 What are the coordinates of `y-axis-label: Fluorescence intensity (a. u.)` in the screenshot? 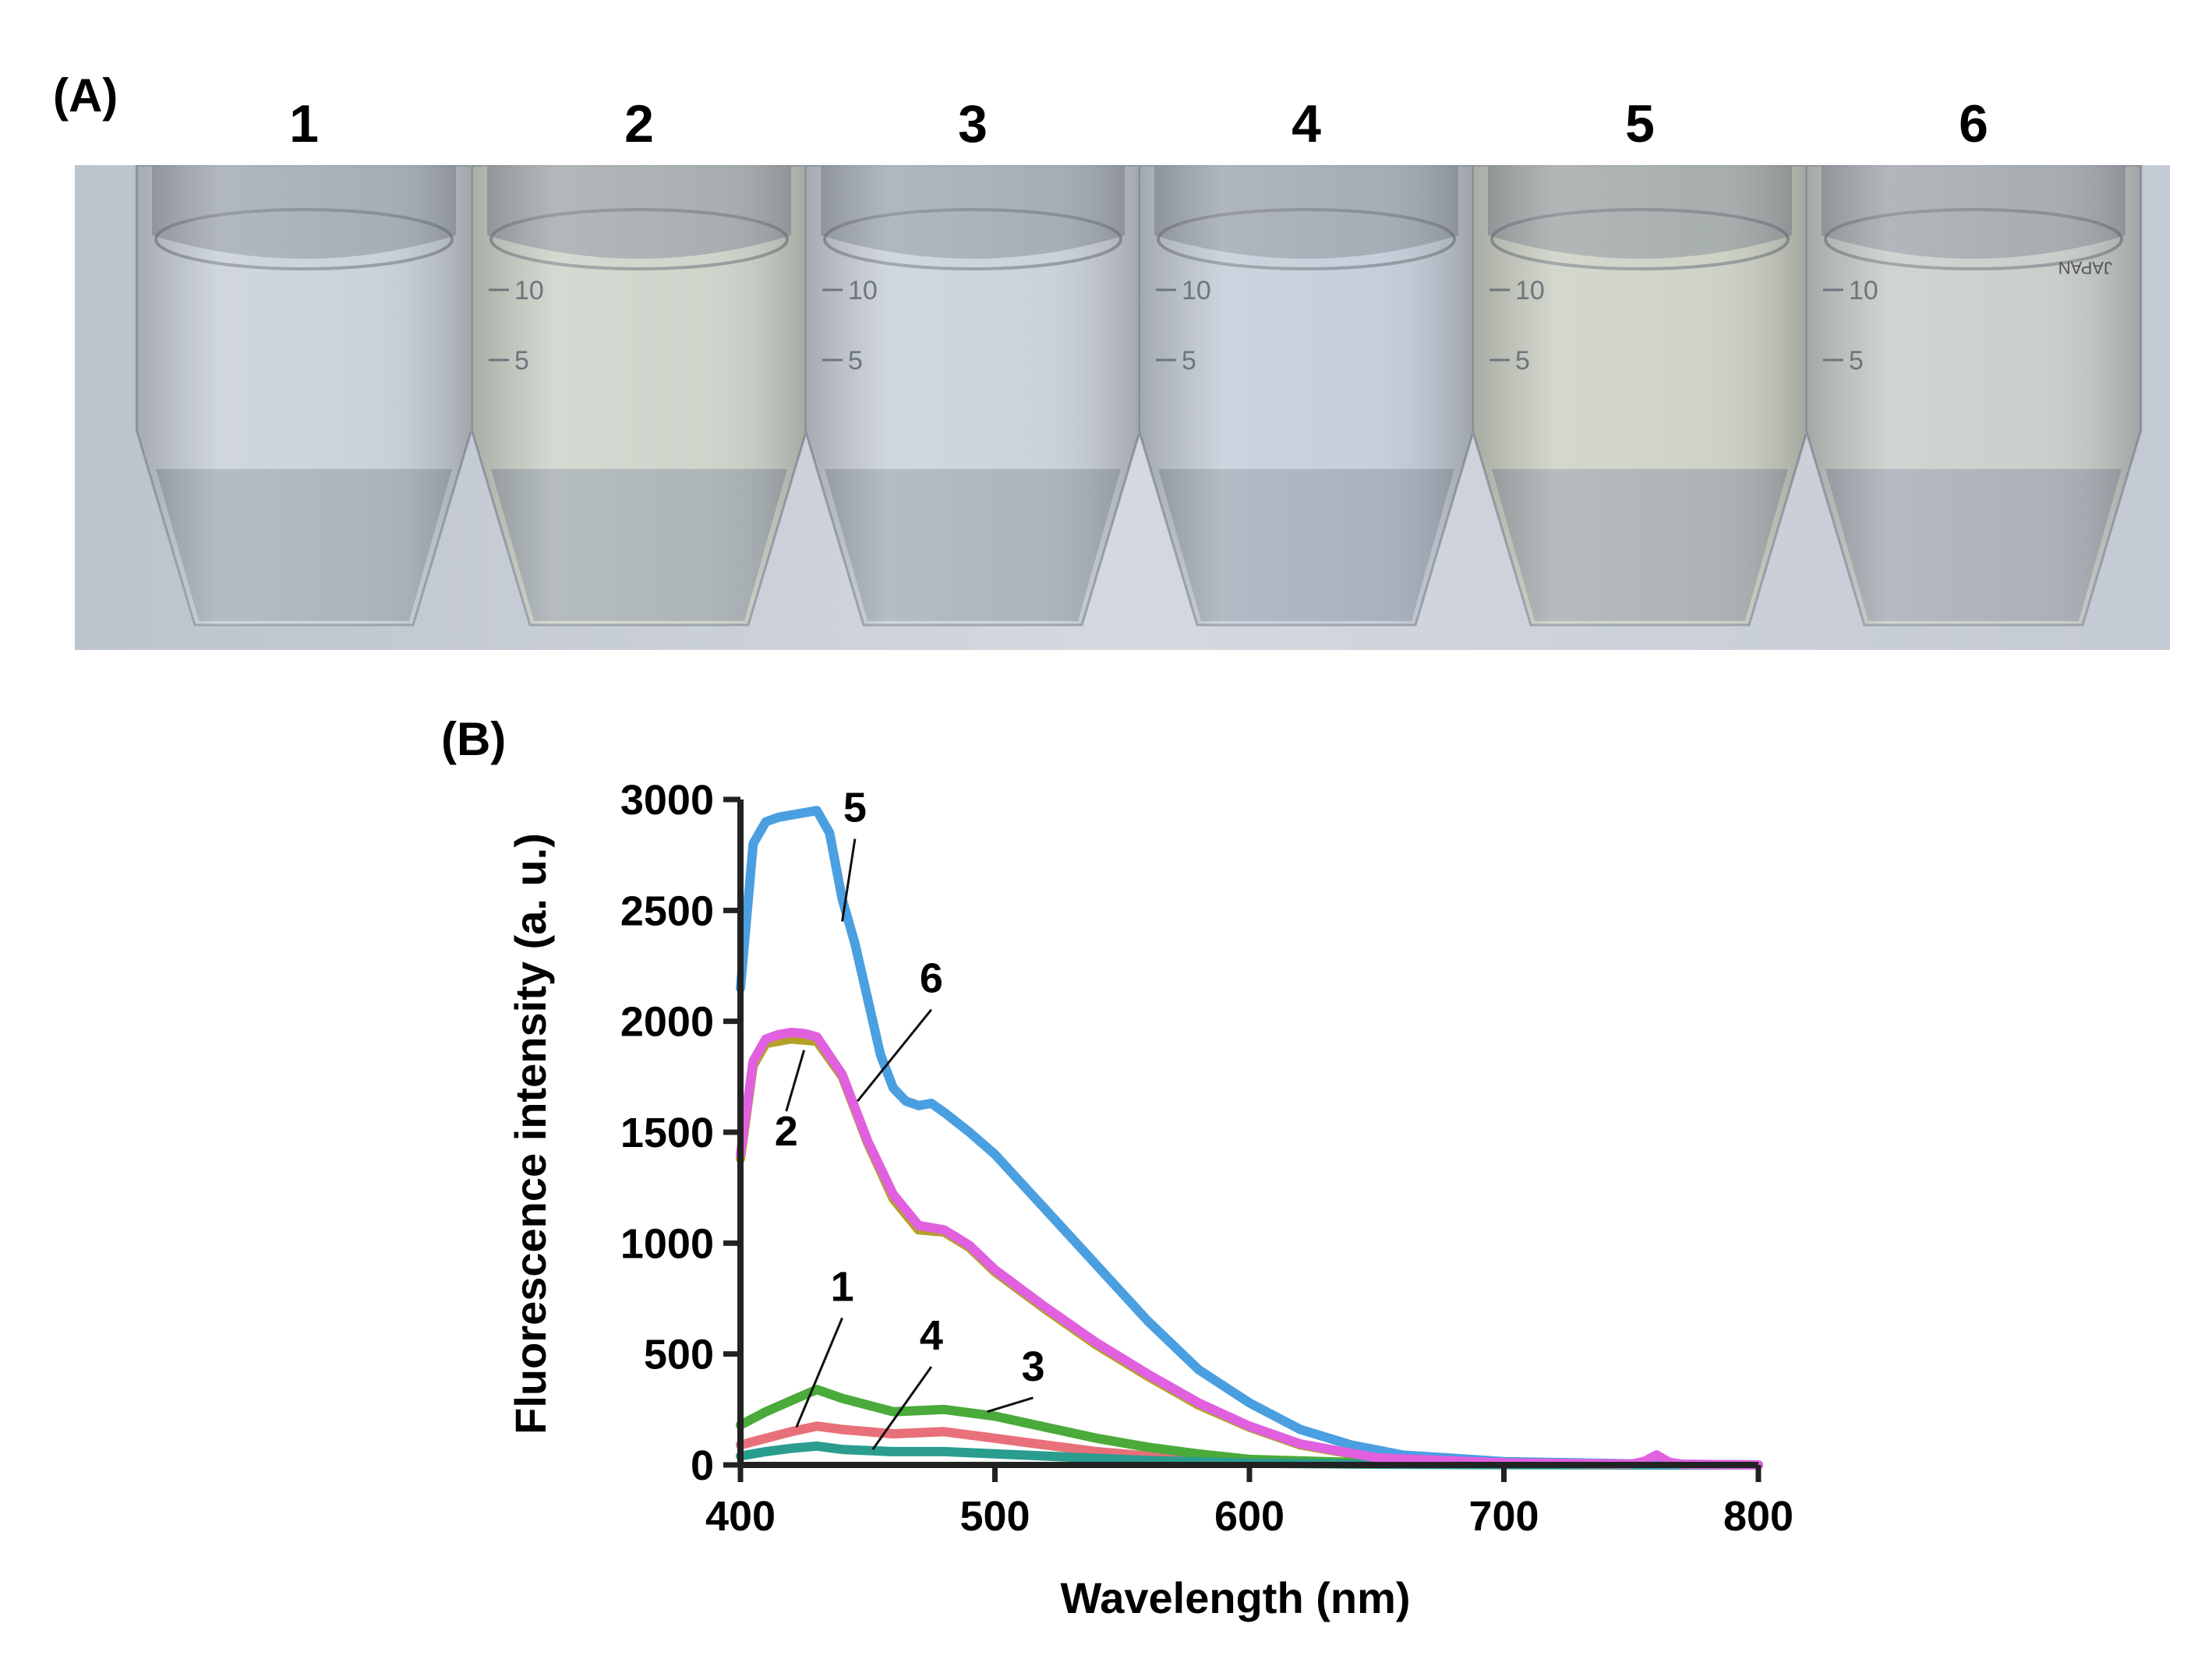 It's located at (530, 1134).